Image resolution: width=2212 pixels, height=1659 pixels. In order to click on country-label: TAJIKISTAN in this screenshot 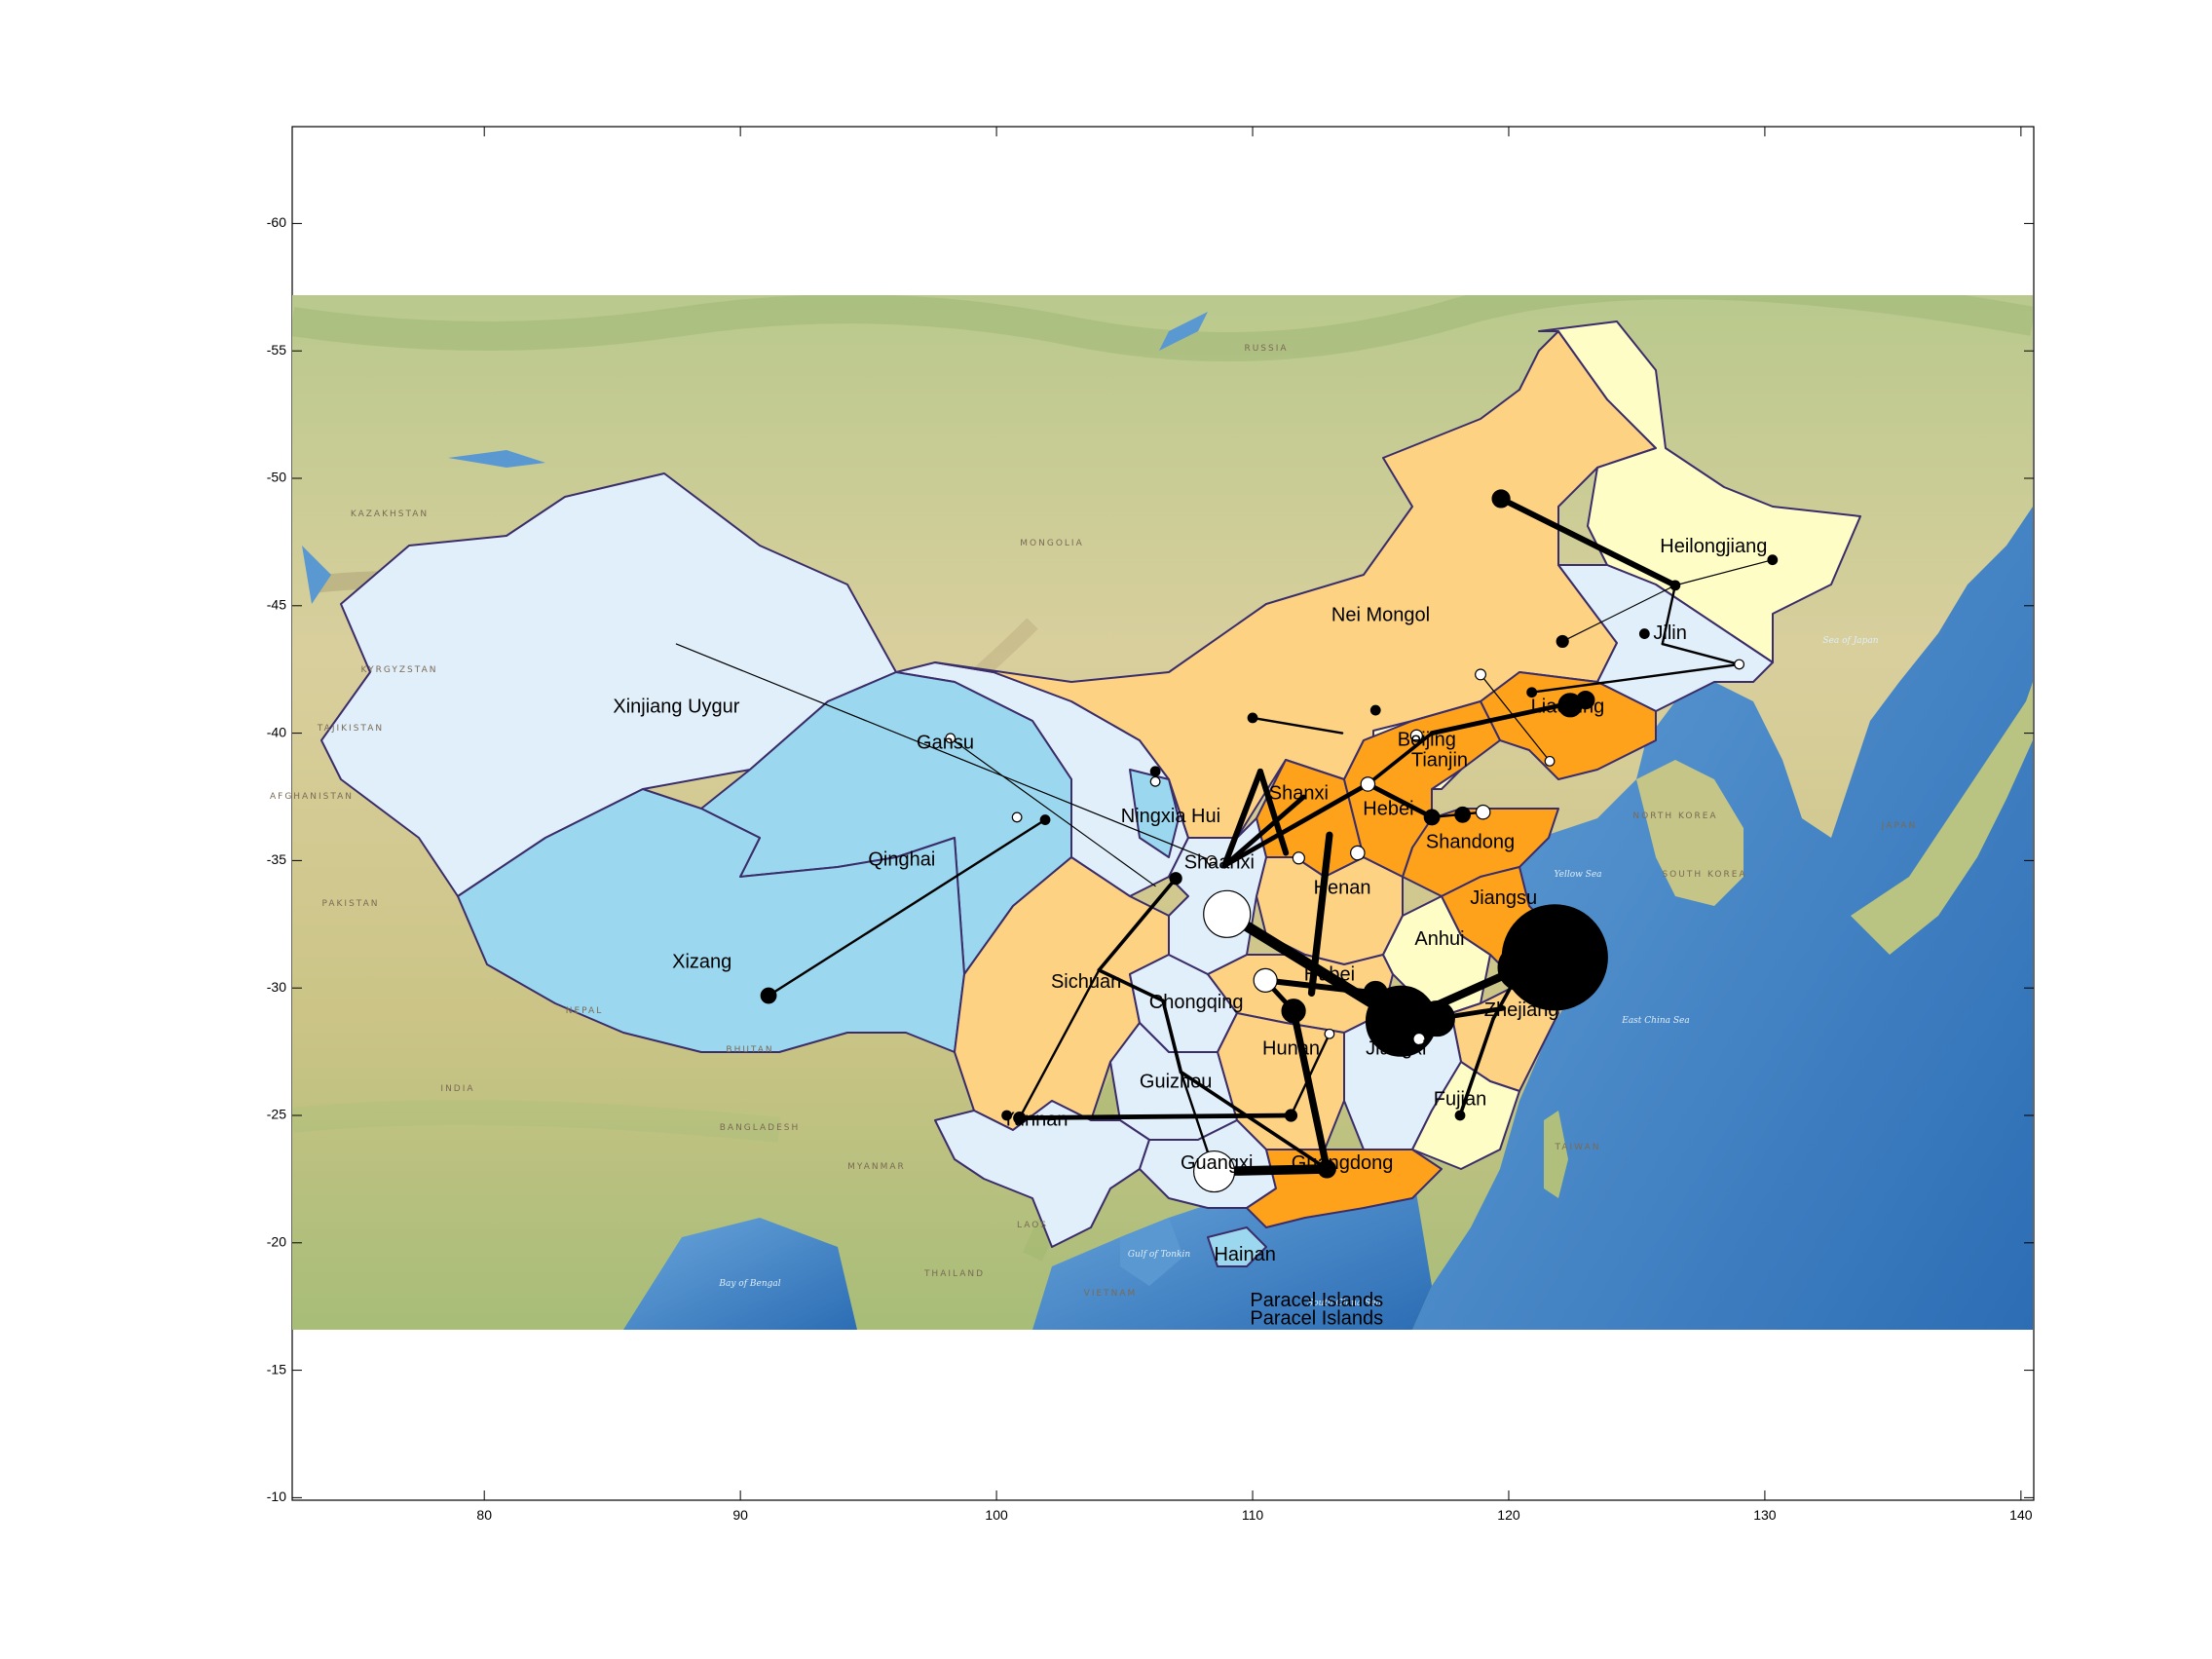, I will do `click(351, 729)`.